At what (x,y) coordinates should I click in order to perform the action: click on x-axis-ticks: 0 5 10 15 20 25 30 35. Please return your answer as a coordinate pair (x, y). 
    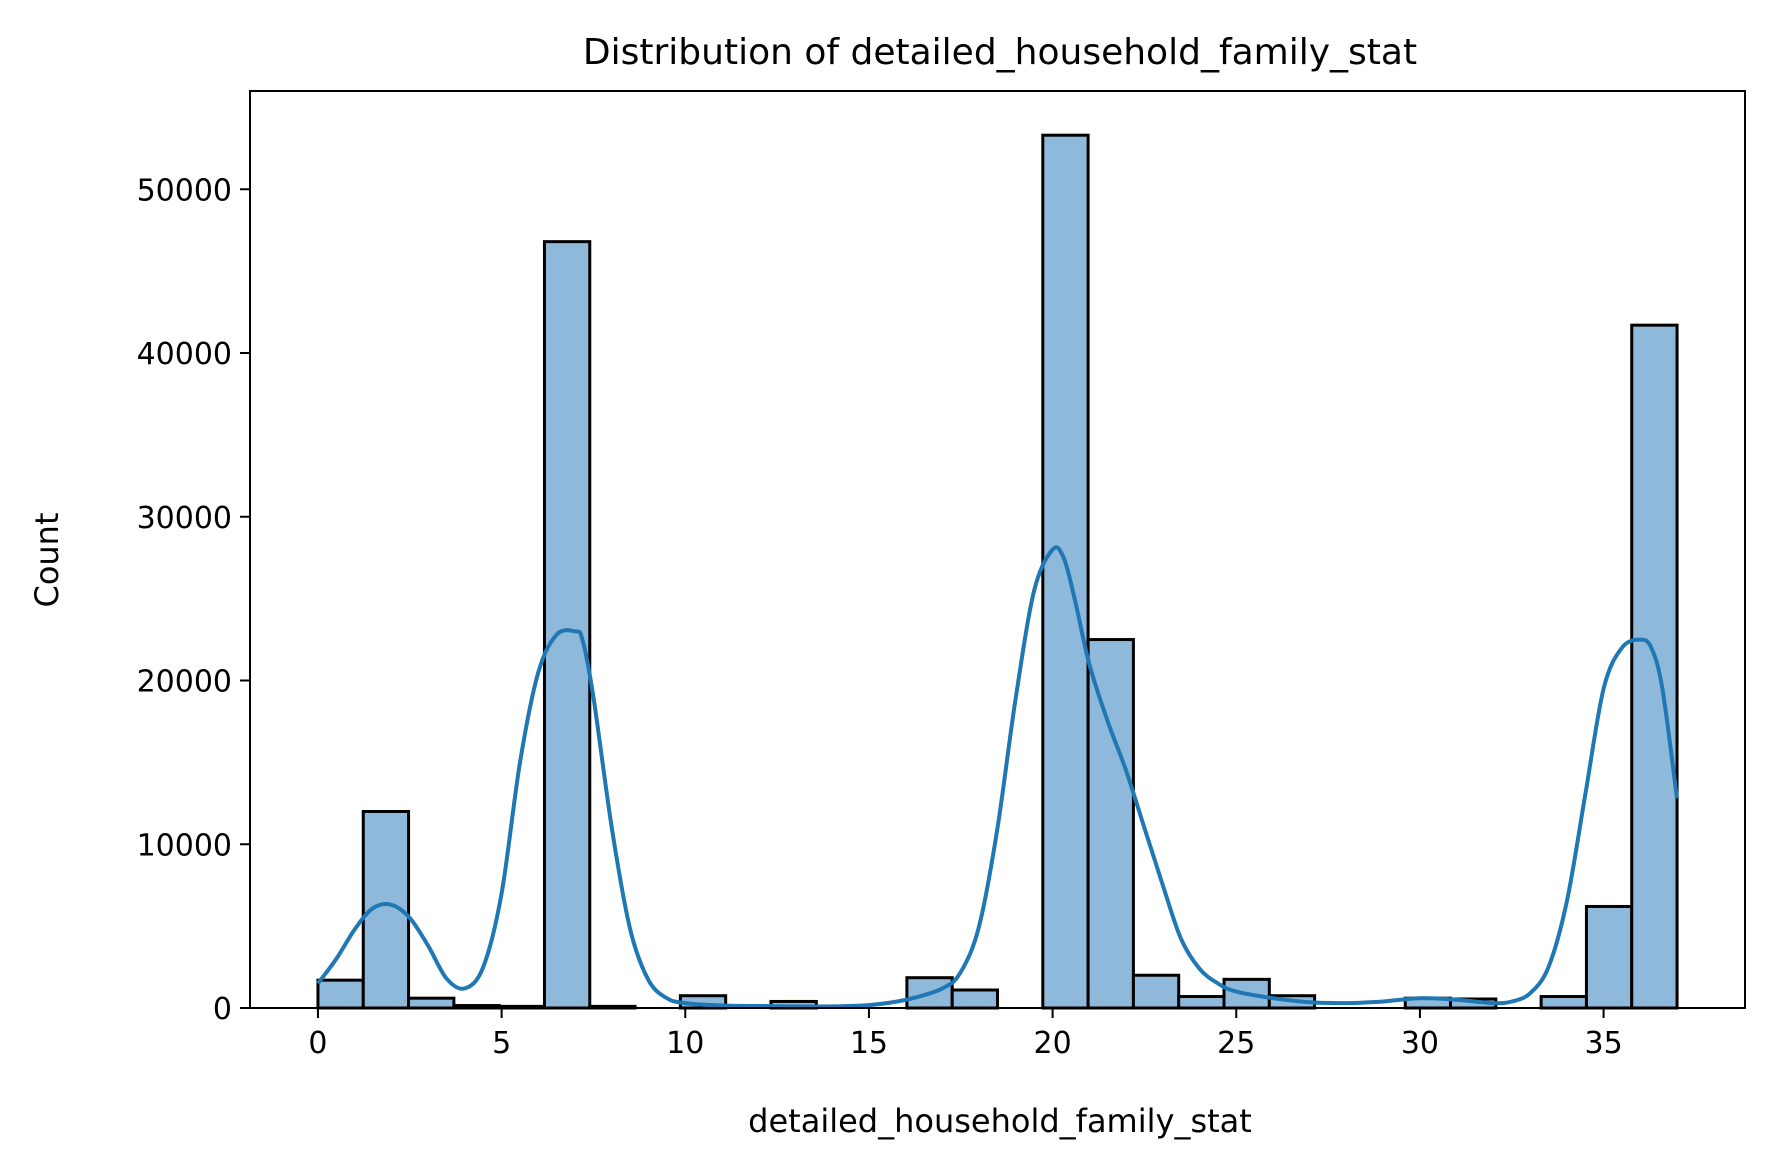
    Looking at the image, I should click on (965, 1034).